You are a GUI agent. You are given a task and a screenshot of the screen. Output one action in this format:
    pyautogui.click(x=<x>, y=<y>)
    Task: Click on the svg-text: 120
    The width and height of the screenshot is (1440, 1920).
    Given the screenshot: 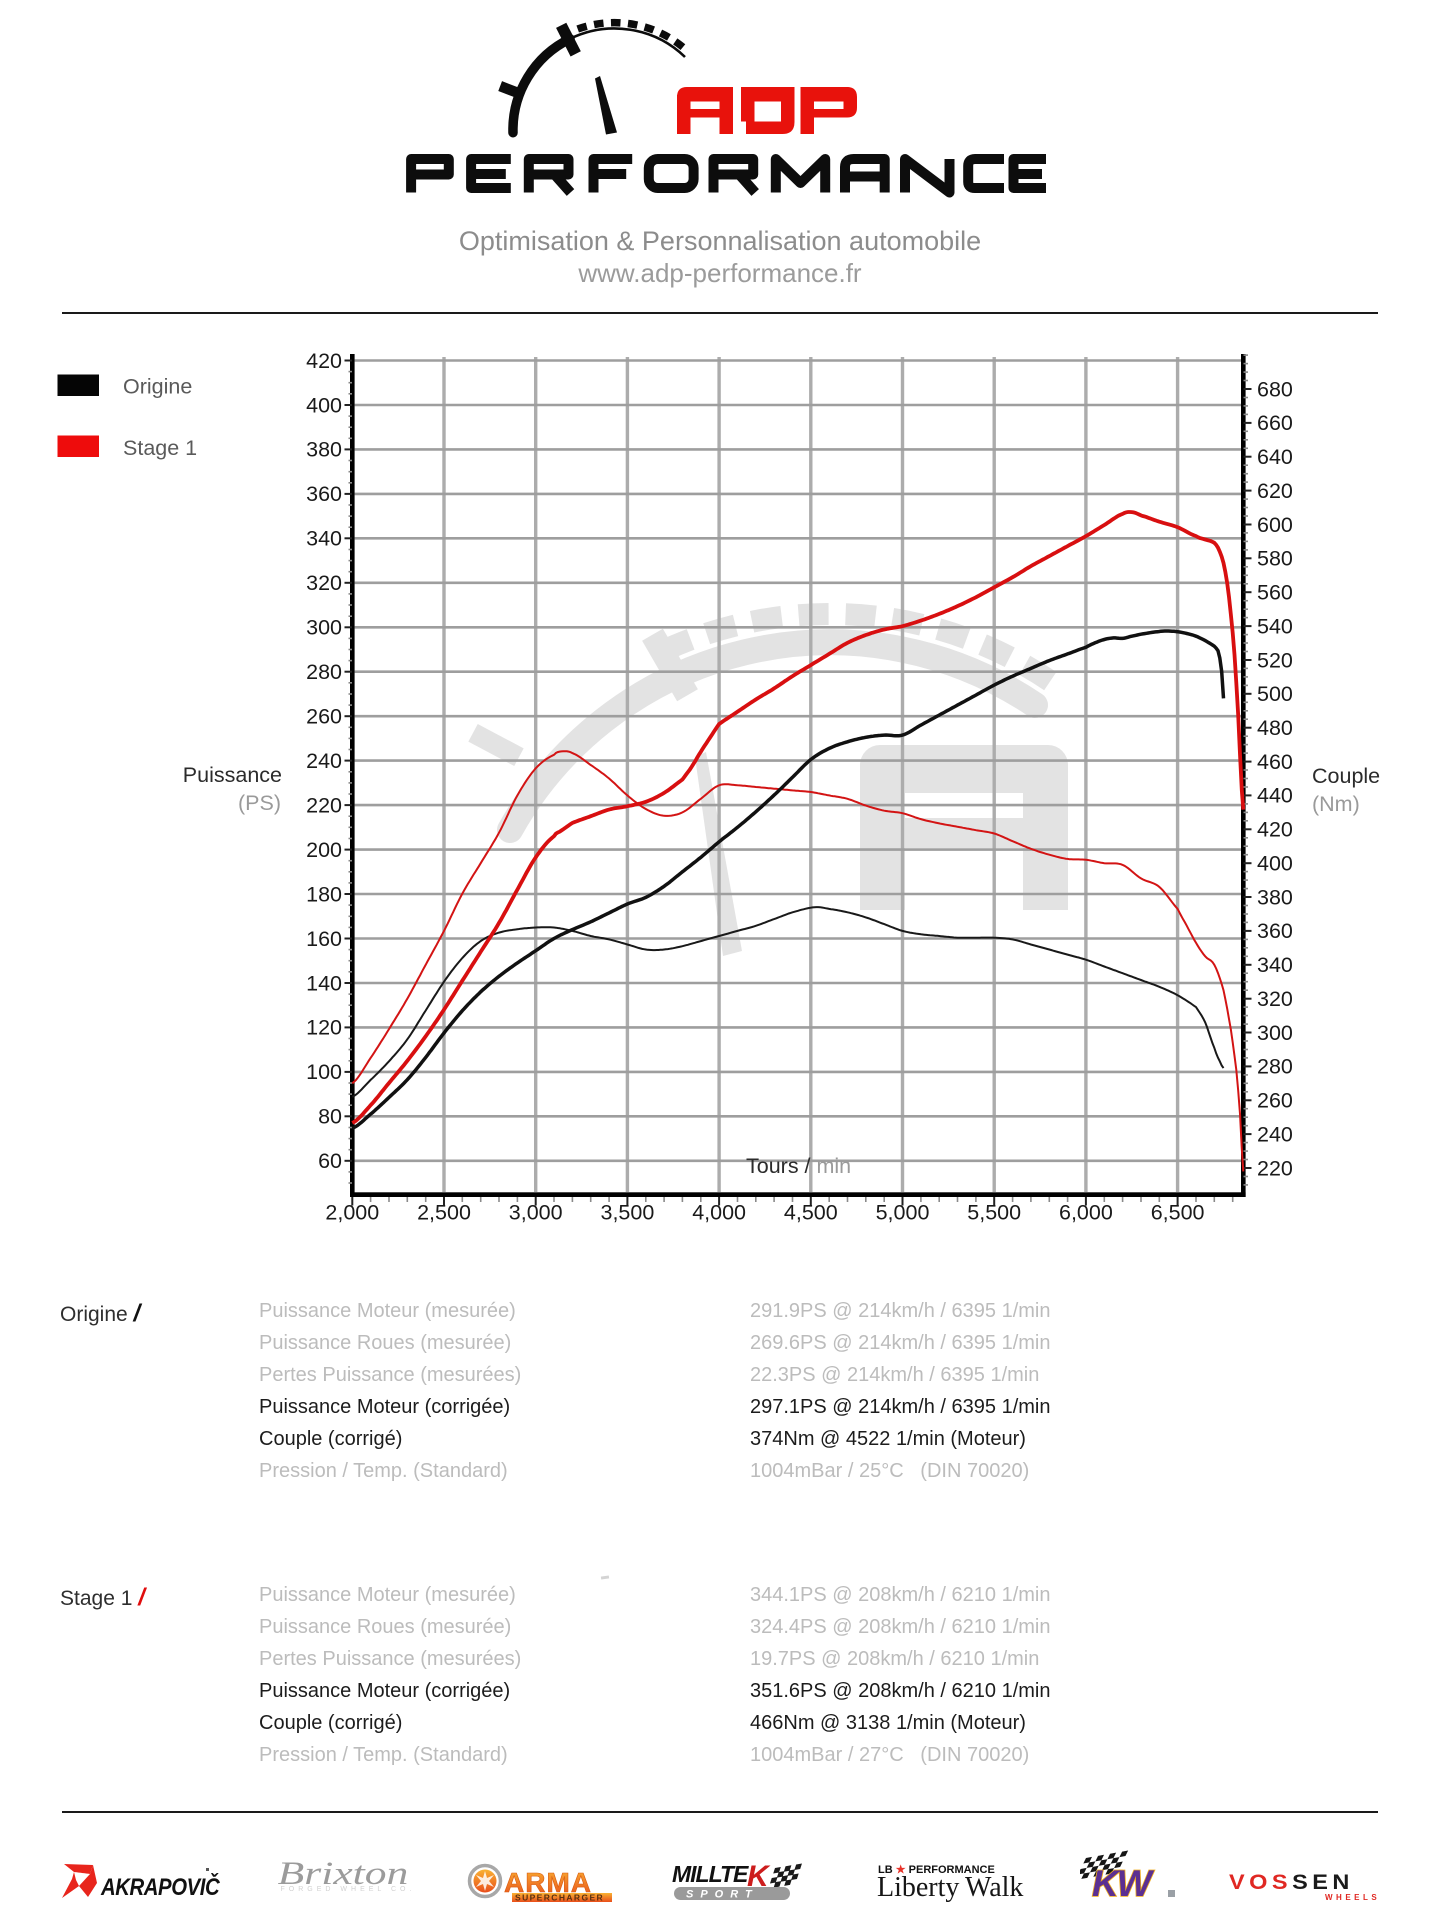 What is the action you would take?
    pyautogui.click(x=324, y=1028)
    